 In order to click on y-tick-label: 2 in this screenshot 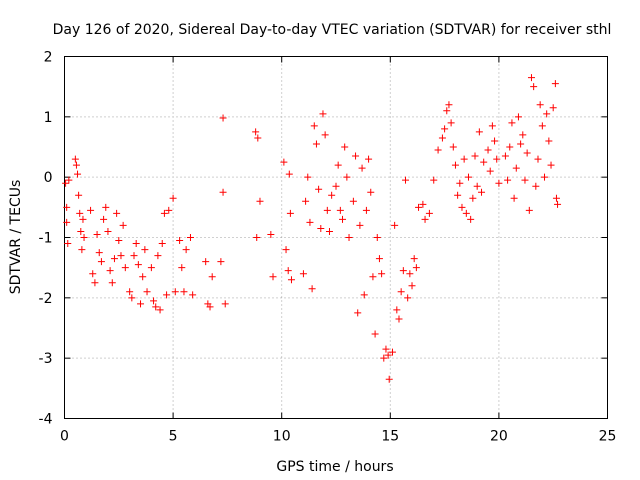, I will do `click(48, 58)`.